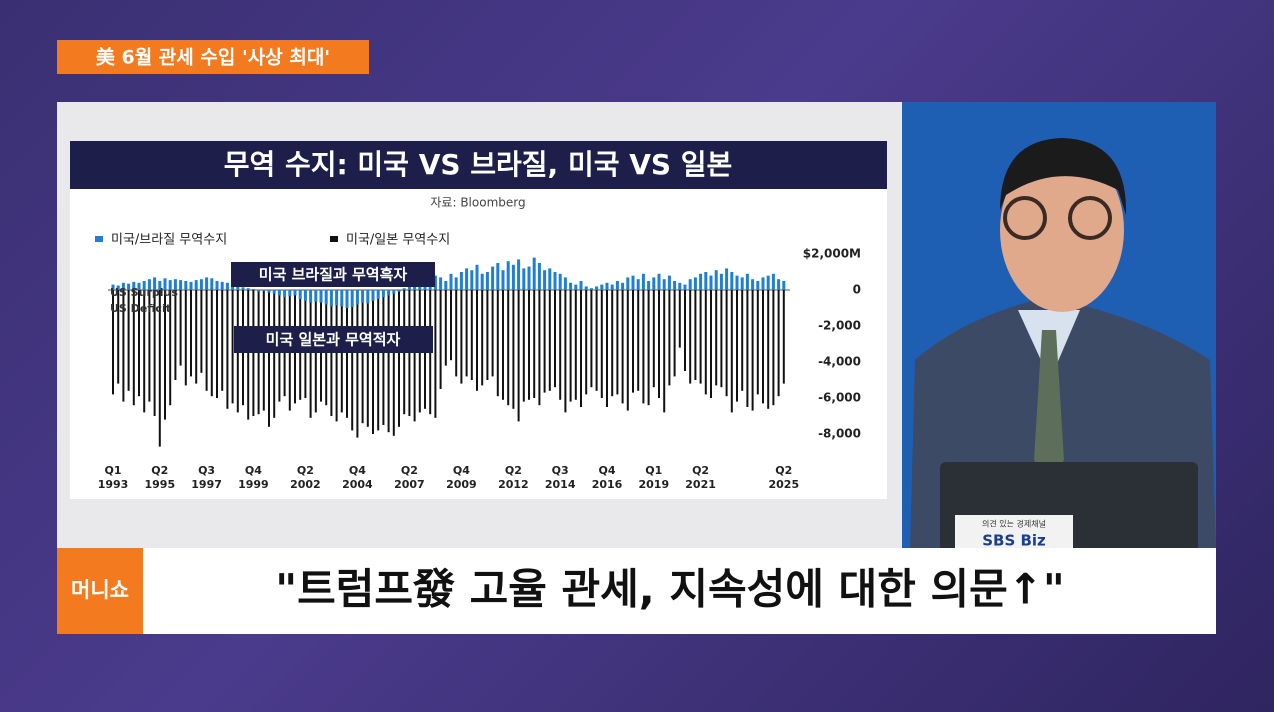 Image resolution: width=1274 pixels, height=712 pixels. I want to click on x-tick-label: Q2 2025, so click(784, 477).